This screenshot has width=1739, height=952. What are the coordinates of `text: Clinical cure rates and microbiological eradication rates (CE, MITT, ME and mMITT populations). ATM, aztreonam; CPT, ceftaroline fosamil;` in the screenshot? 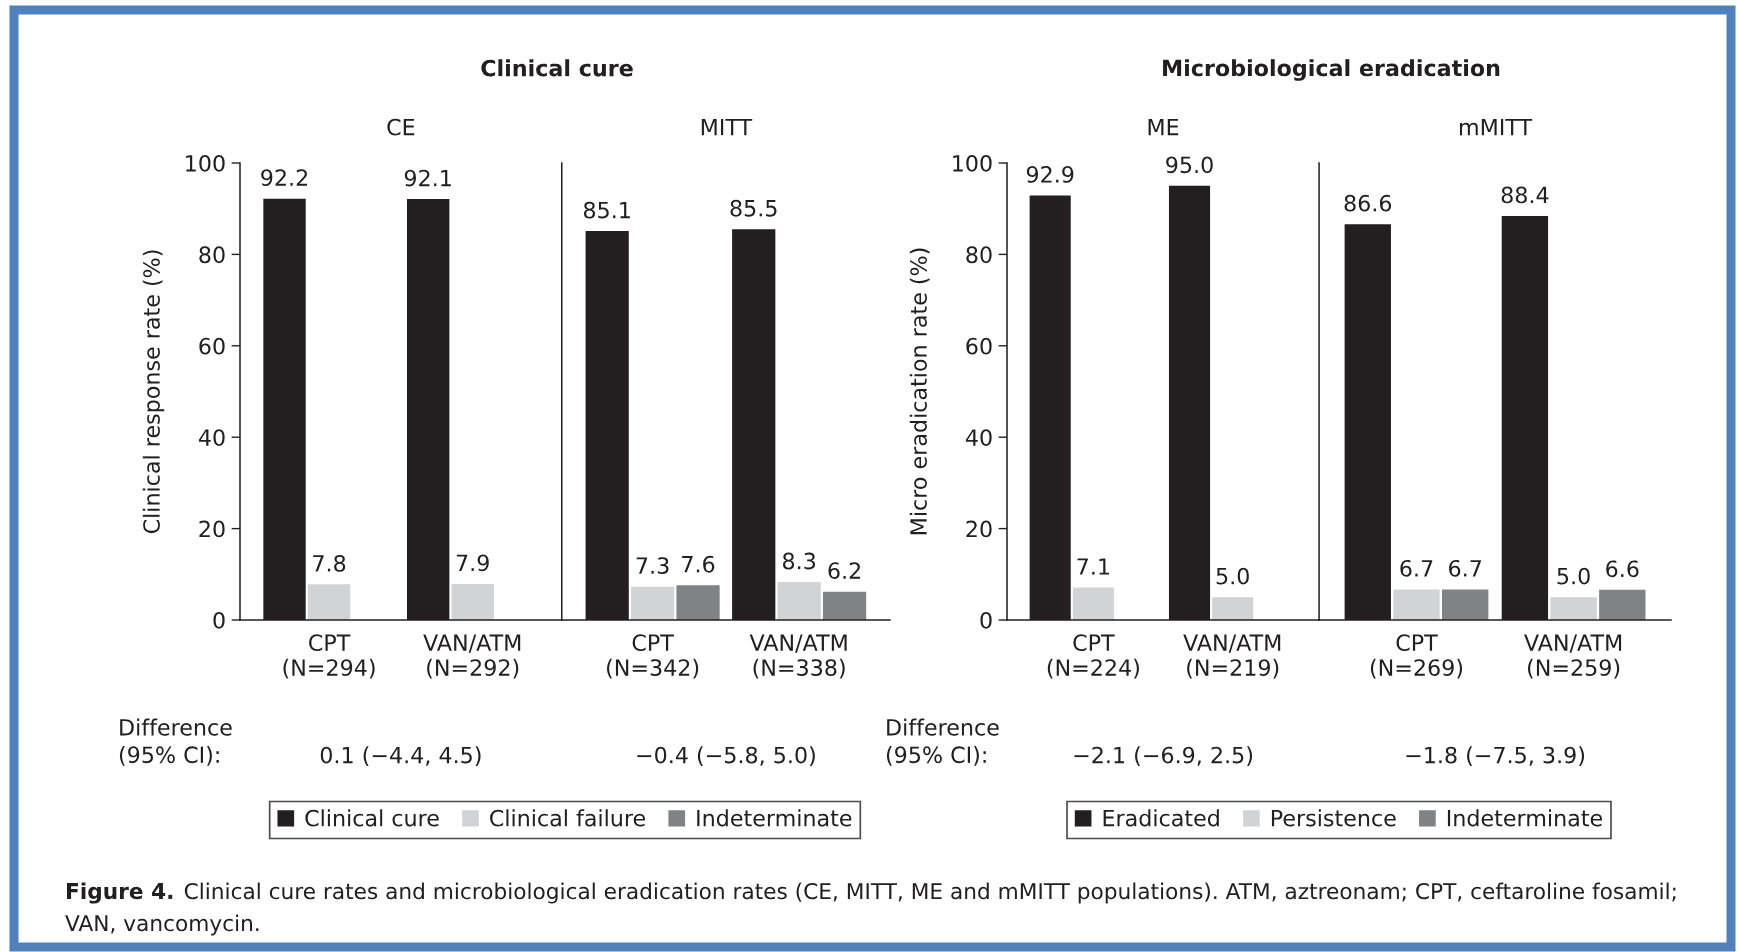 It's located at (930, 893).